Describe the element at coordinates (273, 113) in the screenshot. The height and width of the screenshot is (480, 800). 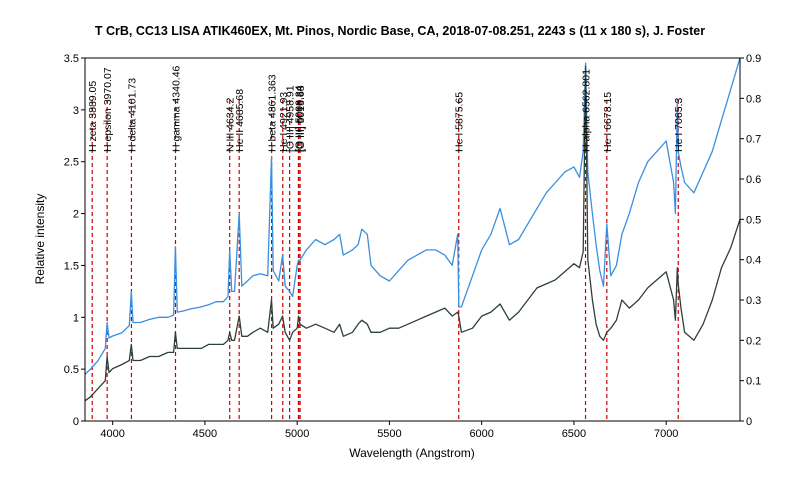
I see `emission-line-label-6: H beta 4861.363` at that location.